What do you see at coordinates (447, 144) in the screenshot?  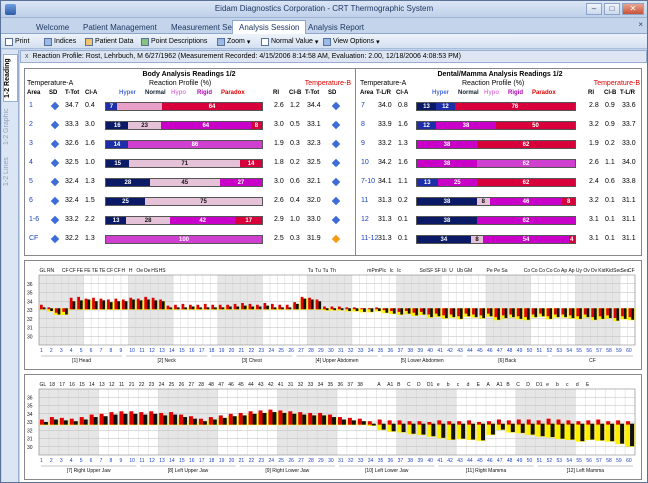 I see `reaction-segment: 38` at bounding box center [447, 144].